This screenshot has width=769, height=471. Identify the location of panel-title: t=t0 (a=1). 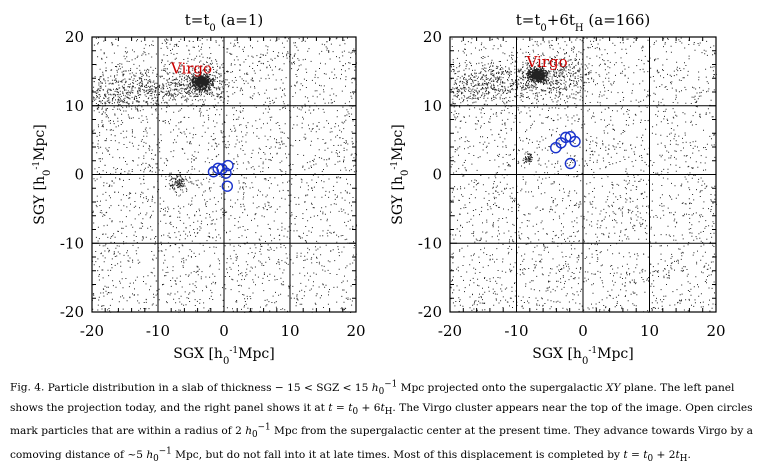
(224, 22).